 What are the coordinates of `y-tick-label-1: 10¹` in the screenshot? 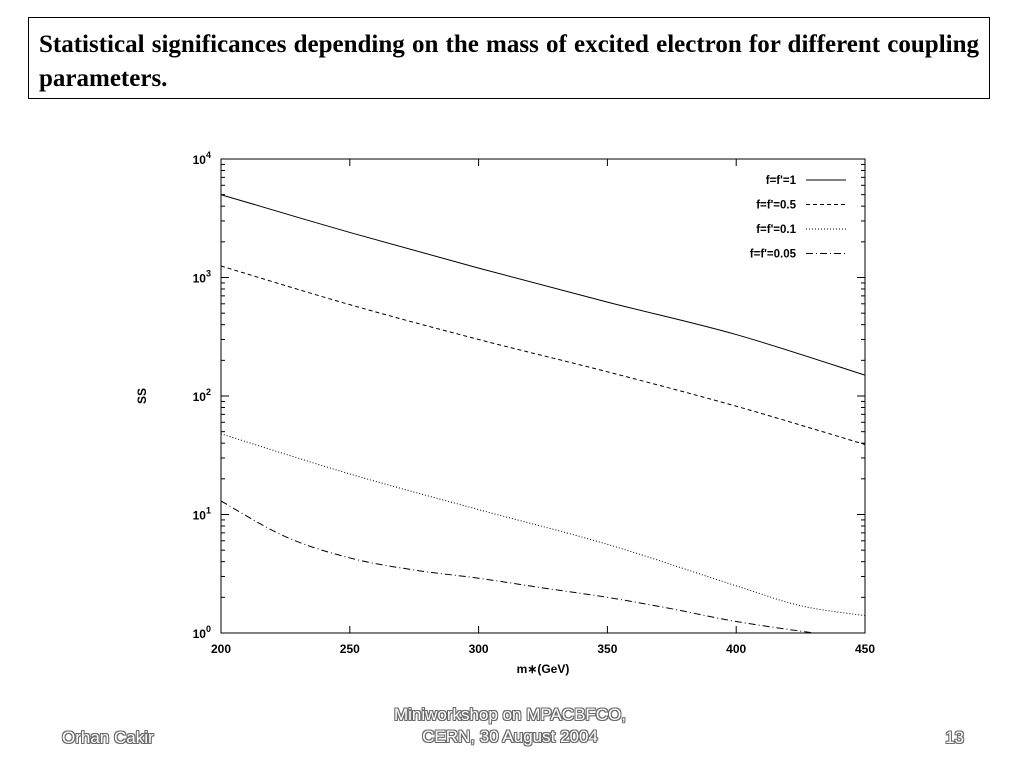 It's located at (202, 514).